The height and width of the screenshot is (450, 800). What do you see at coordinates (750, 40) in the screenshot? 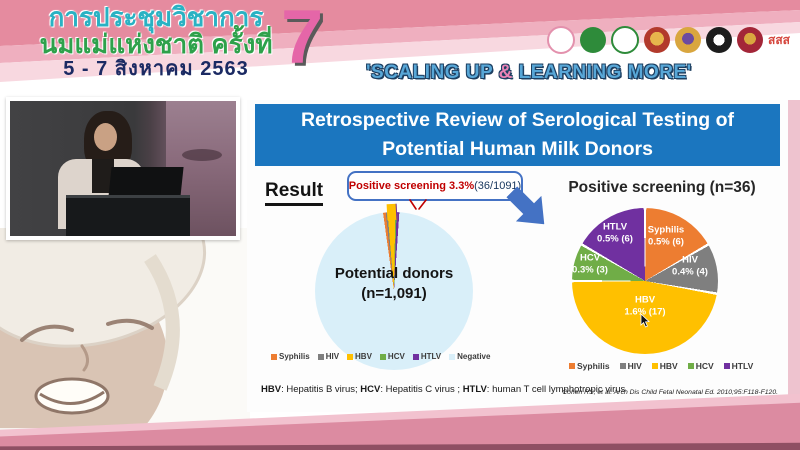
I see `crown-emblem-logo-icon` at bounding box center [750, 40].